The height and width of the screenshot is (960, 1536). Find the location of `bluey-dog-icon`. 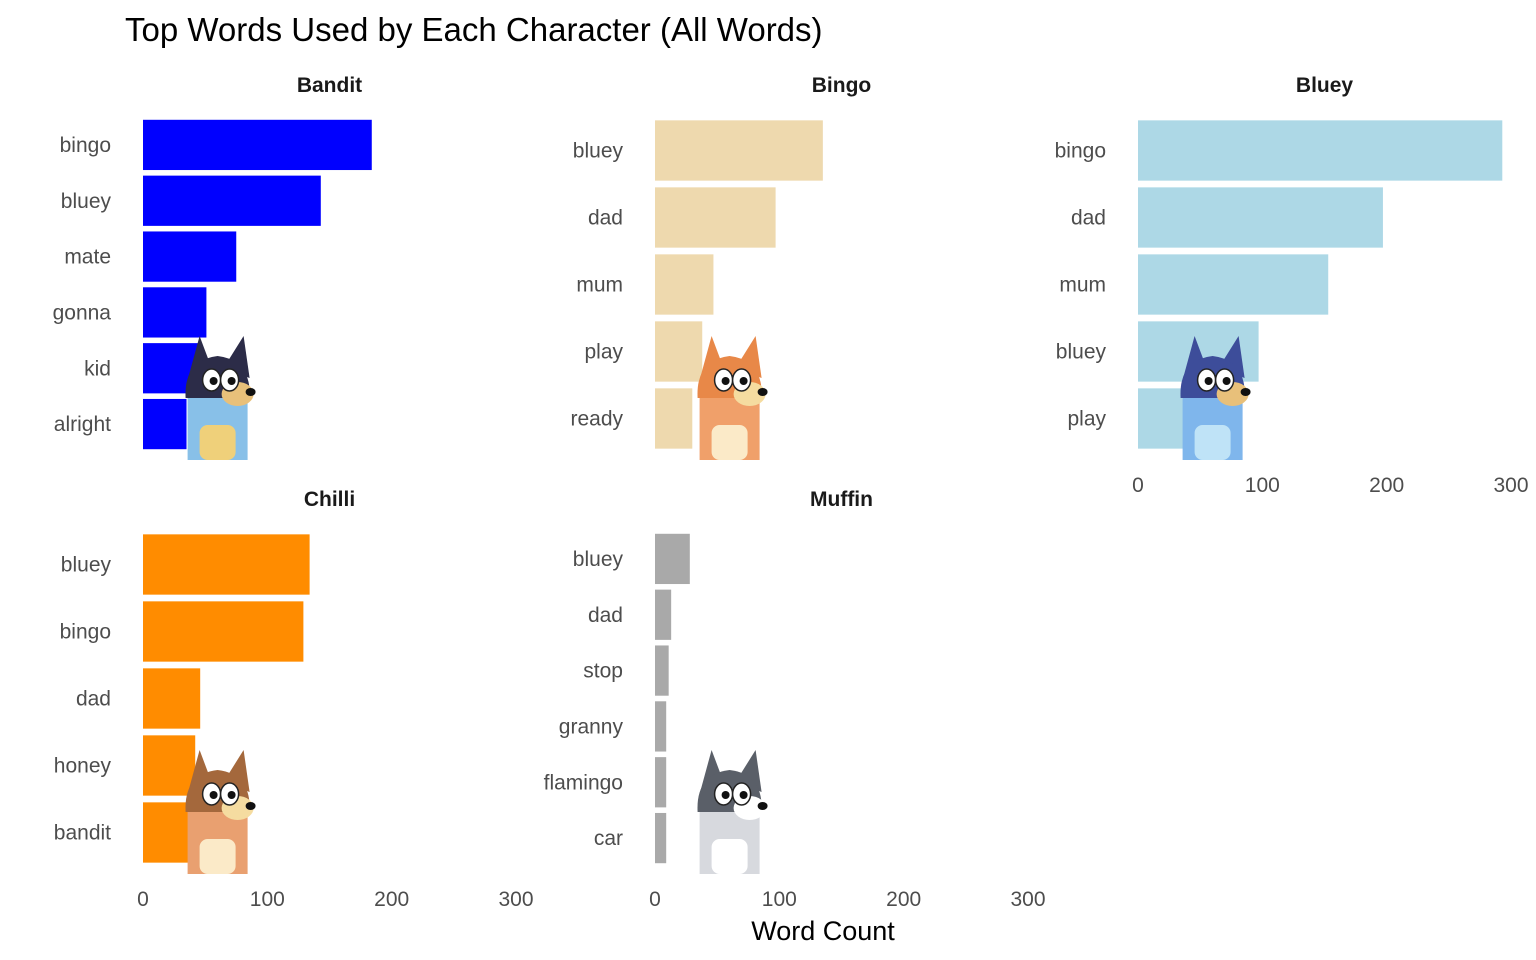

bluey-dog-icon is located at coordinates (1215, 398).